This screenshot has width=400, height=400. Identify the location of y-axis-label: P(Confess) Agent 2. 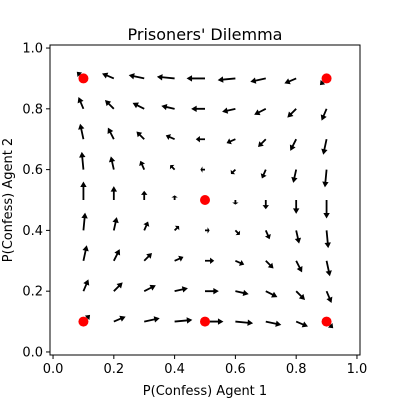
(8, 200).